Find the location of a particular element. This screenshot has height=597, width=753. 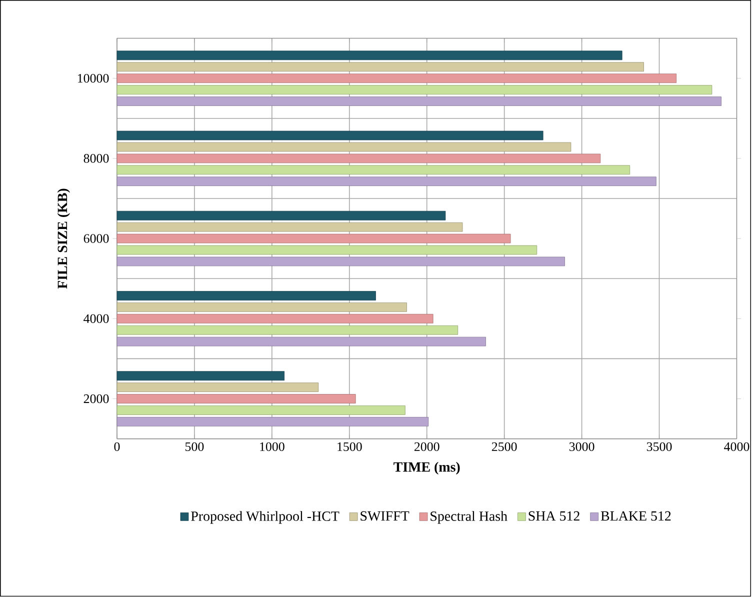

x-axis-title: TIME (ms) is located at coordinates (427, 468).